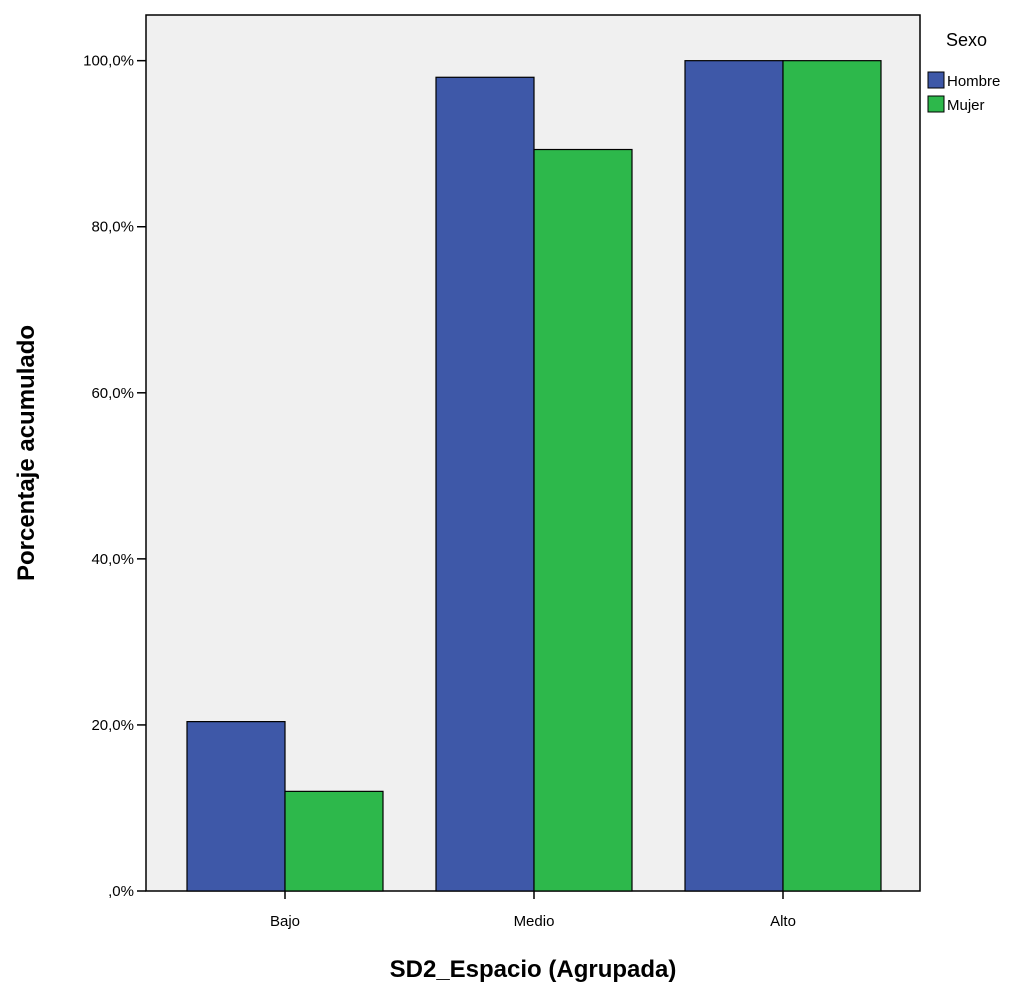 The height and width of the screenshot is (985, 1027). I want to click on y-axis-title: Porcentaje acumulado, so click(26, 453).